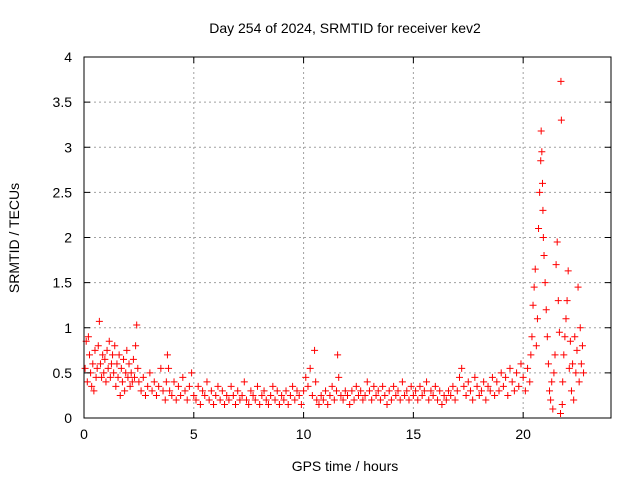 This screenshot has width=640, height=480. Describe the element at coordinates (68, 328) in the screenshot. I see `y-tick-label: 1` at that location.